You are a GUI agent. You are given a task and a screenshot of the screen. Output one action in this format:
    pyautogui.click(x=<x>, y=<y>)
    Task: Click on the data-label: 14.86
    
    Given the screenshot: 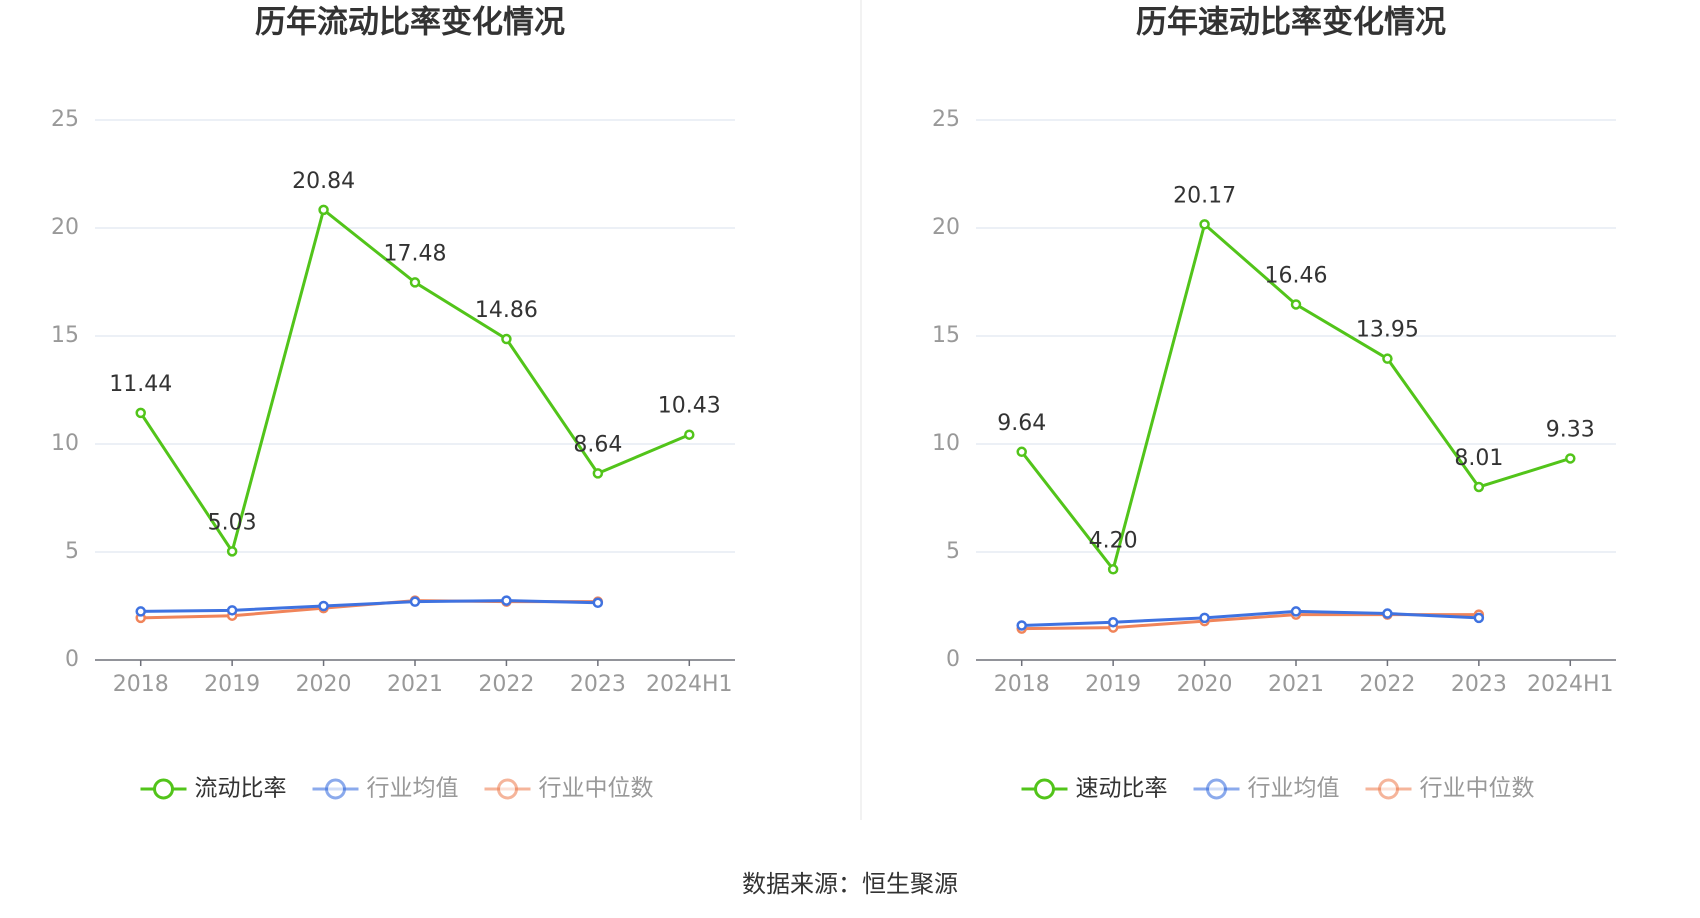 What is the action you would take?
    pyautogui.click(x=506, y=310)
    